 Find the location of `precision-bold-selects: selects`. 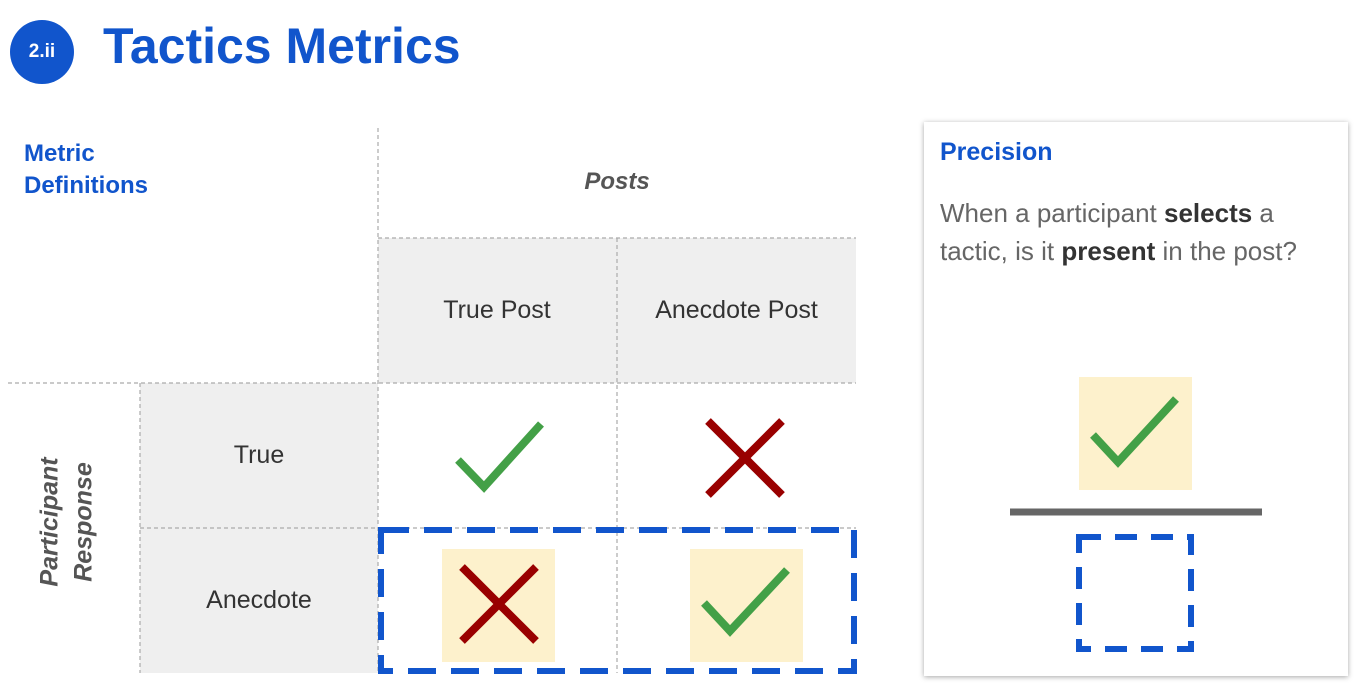

precision-bold-selects: selects is located at coordinates (1208, 213).